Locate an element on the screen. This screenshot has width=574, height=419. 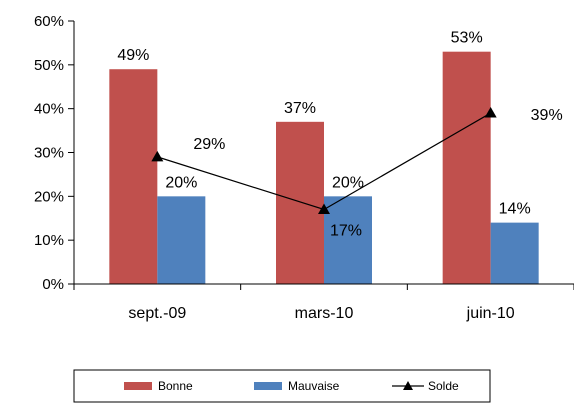
legend-swatch-bonne is located at coordinates (138, 386).